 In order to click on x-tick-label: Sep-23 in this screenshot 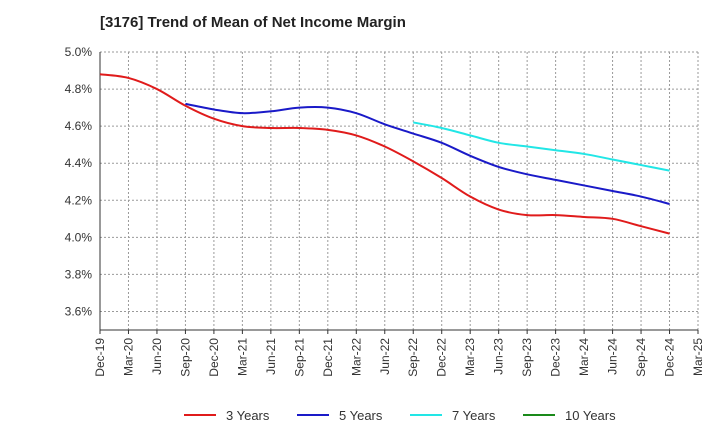, I will do `click(527, 357)`.